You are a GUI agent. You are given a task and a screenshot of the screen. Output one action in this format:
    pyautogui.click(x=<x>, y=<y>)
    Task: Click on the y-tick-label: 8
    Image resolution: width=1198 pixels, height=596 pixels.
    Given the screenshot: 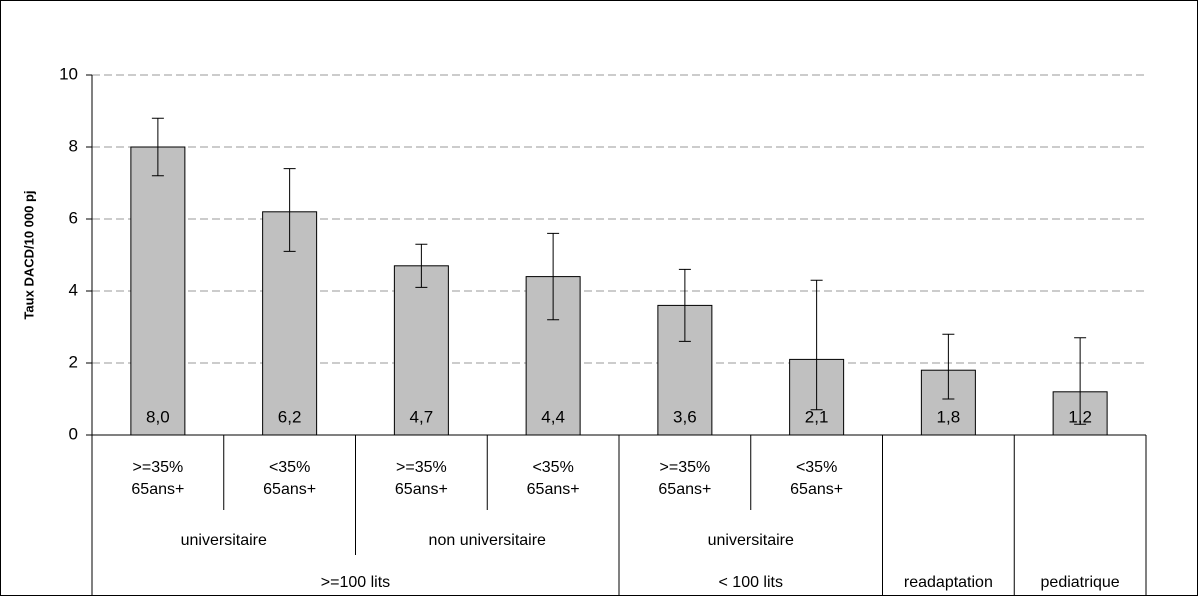 What is the action you would take?
    pyautogui.click(x=73, y=145)
    